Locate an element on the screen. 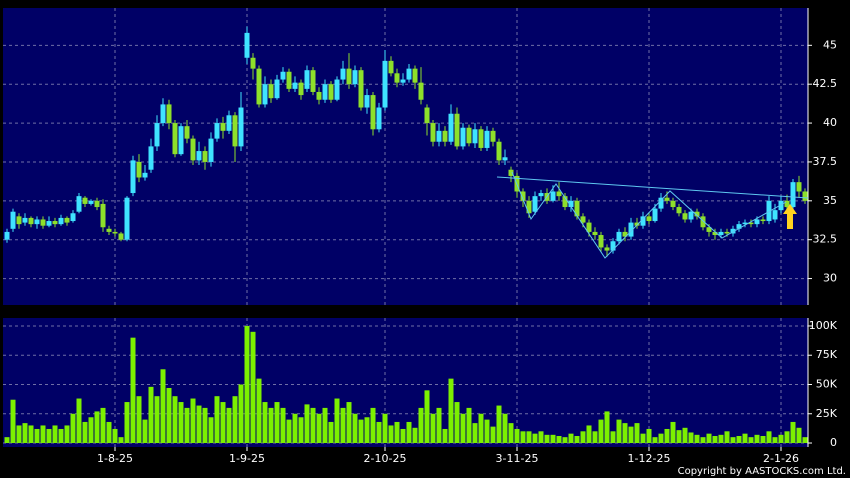 The image size is (850, 478). x-tick-label: 1-8-25 is located at coordinates (115, 458).